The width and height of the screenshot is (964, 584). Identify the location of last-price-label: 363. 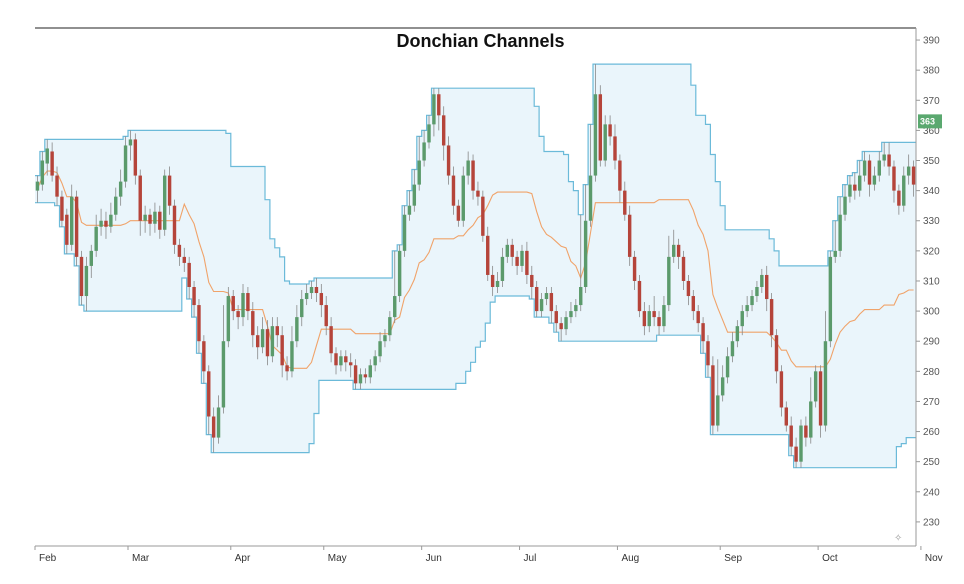
(927, 121).